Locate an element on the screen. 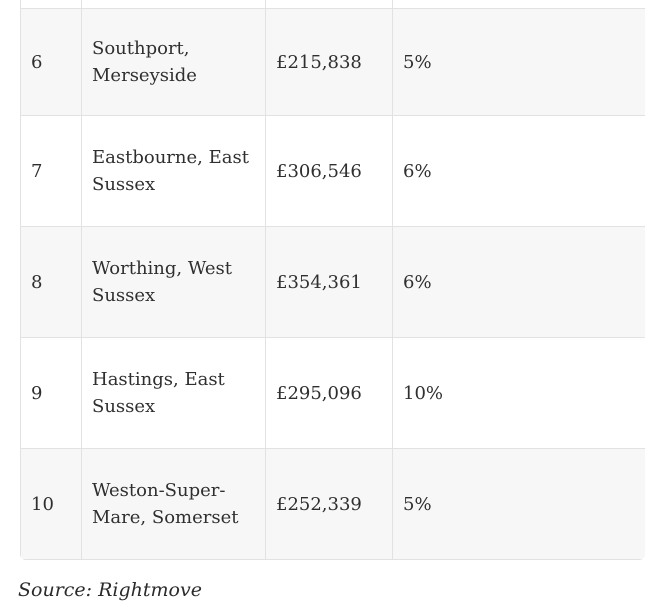 The height and width of the screenshot is (616, 649). price-cell: £354,361 is located at coordinates (329, 282).